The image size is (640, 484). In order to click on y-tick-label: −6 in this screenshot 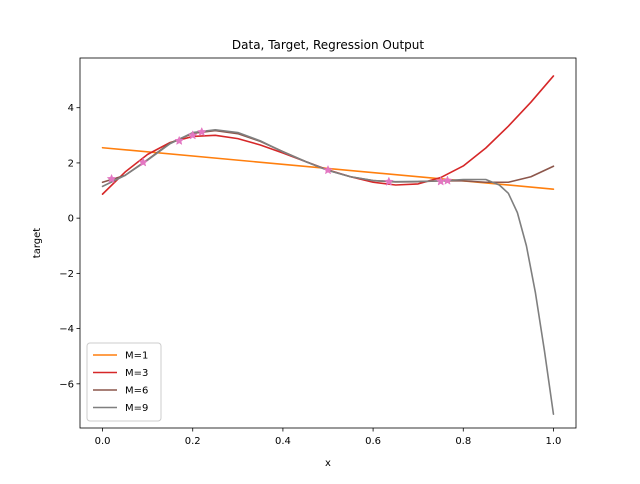, I will do `click(66, 384)`.